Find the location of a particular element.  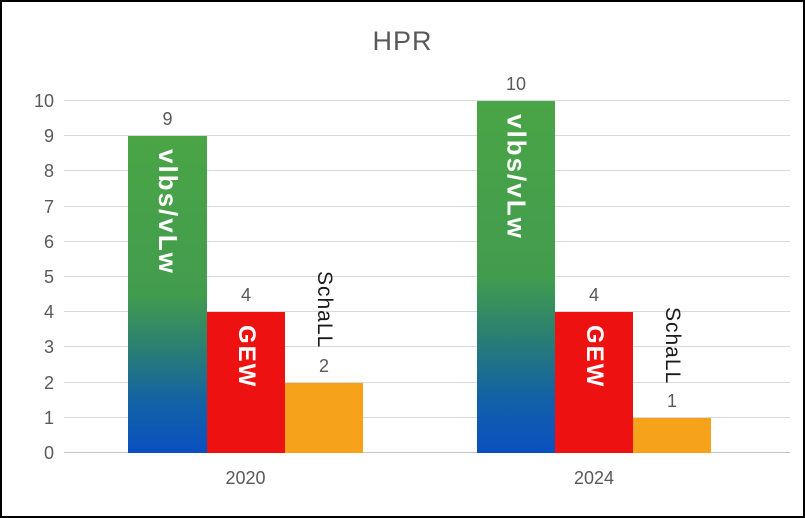

y-tick-label-10: 10 is located at coordinates (43, 101).